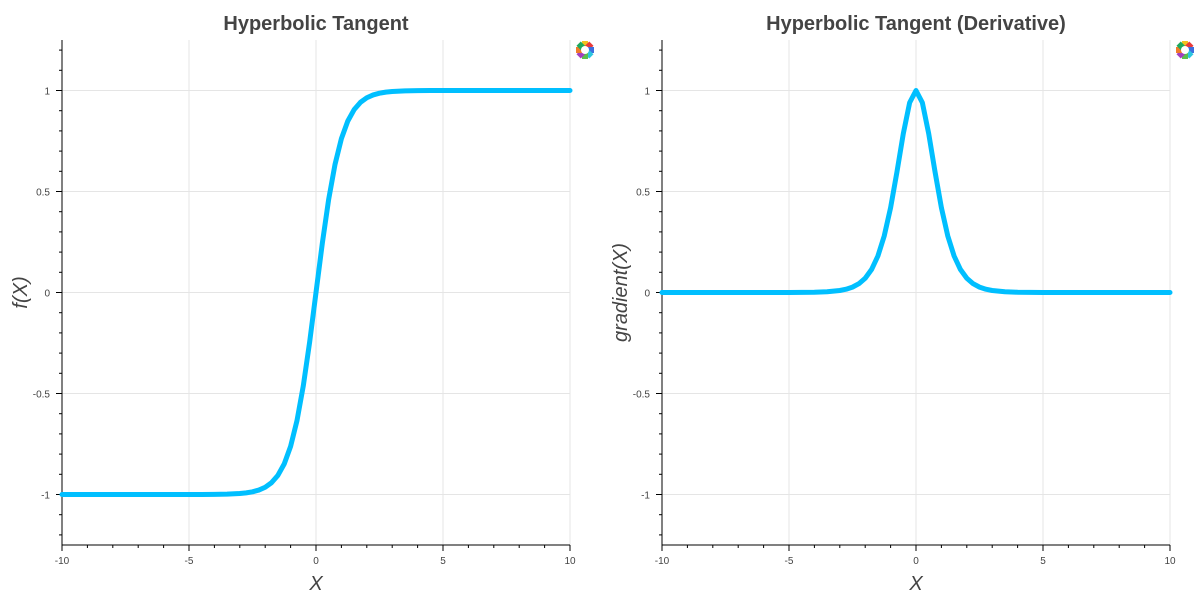 This screenshot has height=600, width=1200. Describe the element at coordinates (916, 191) in the screenshot. I see `series-line` at that location.